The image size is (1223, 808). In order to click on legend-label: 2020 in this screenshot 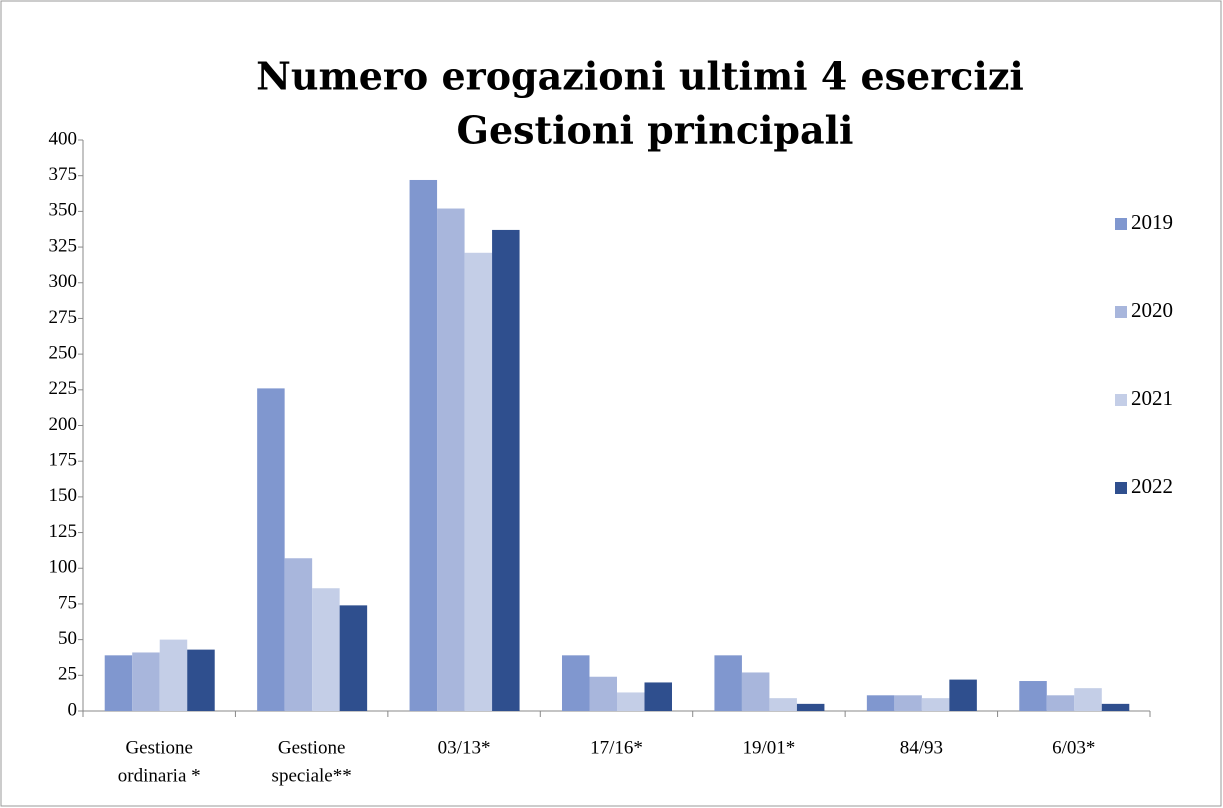, I will do `click(1152, 310)`.